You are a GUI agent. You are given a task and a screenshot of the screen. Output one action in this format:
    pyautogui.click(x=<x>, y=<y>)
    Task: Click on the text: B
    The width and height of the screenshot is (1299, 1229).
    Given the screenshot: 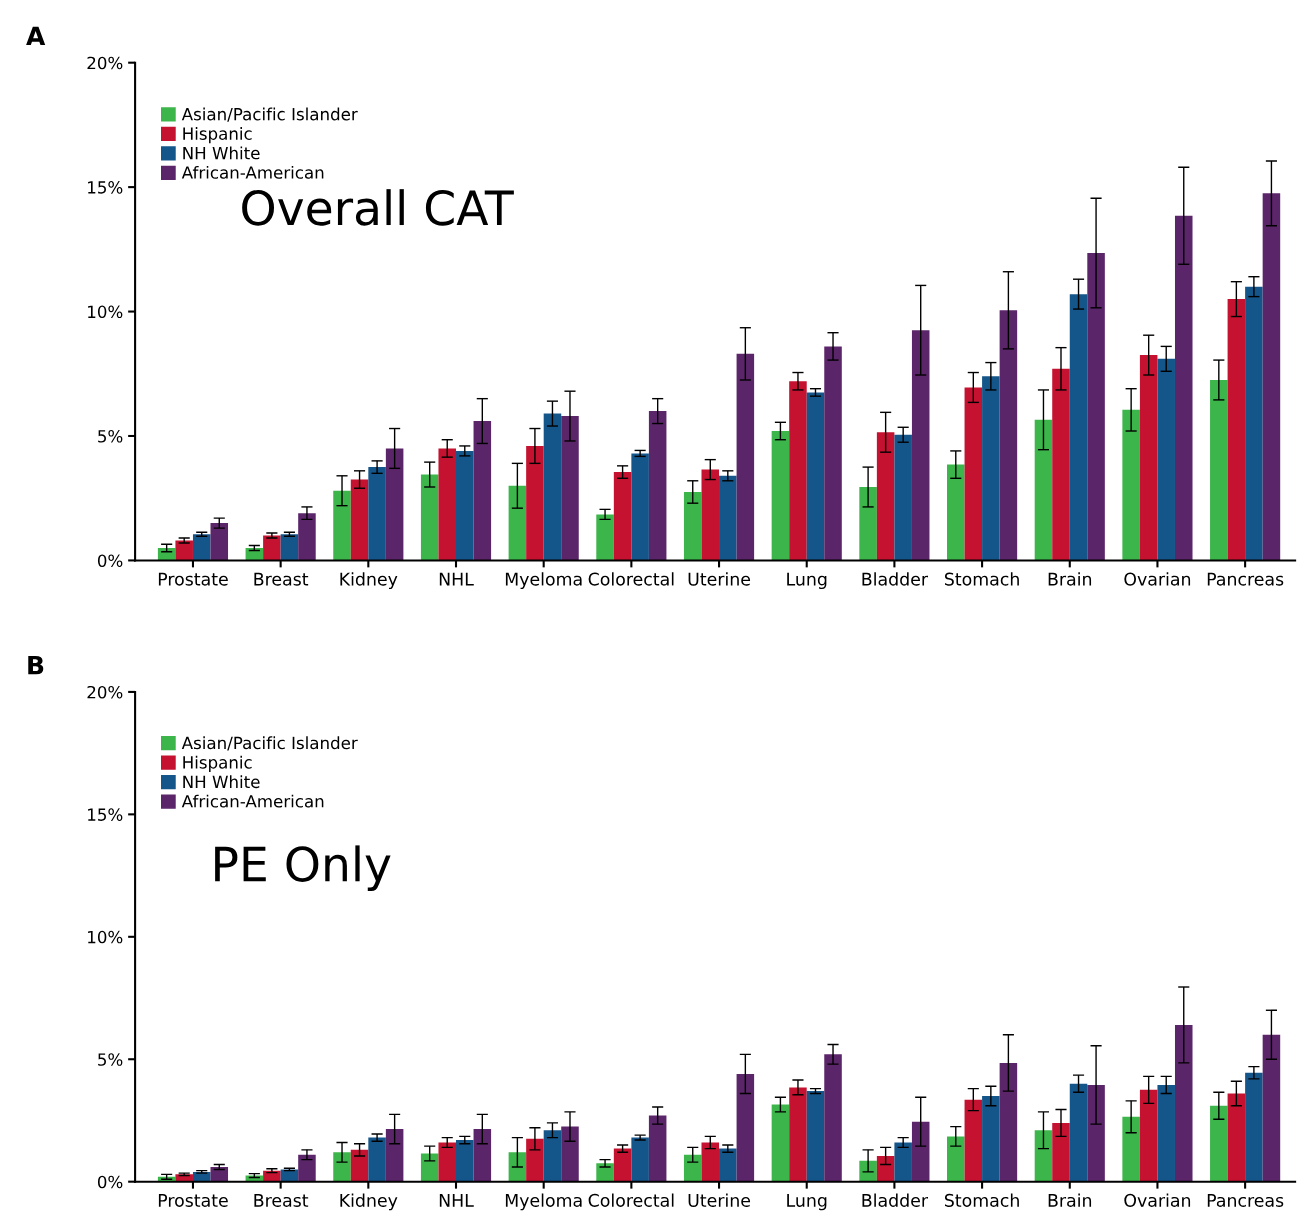 What is the action you would take?
    pyautogui.click(x=36, y=665)
    